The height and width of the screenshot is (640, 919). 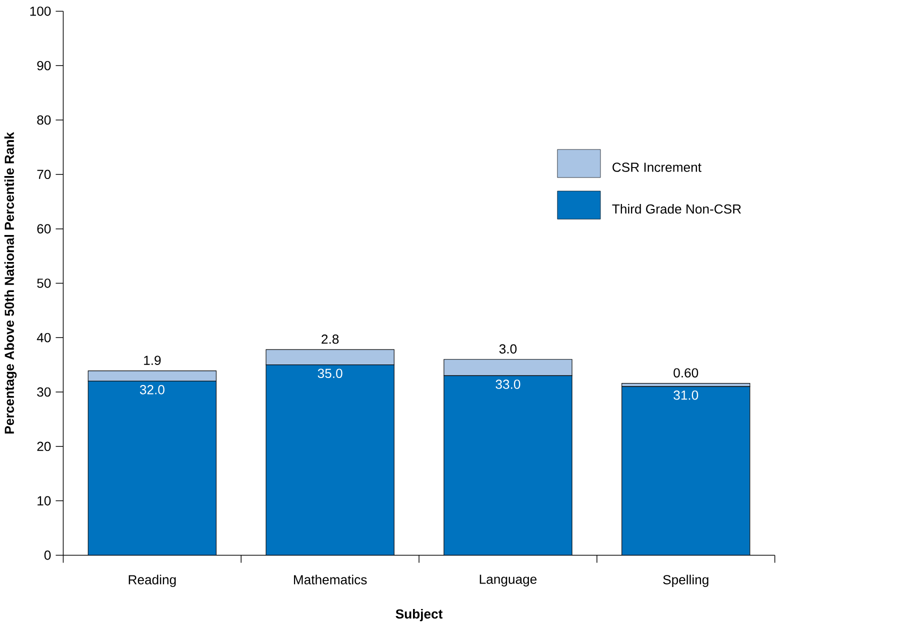 I want to click on y-tick-label: 0, so click(x=47, y=555).